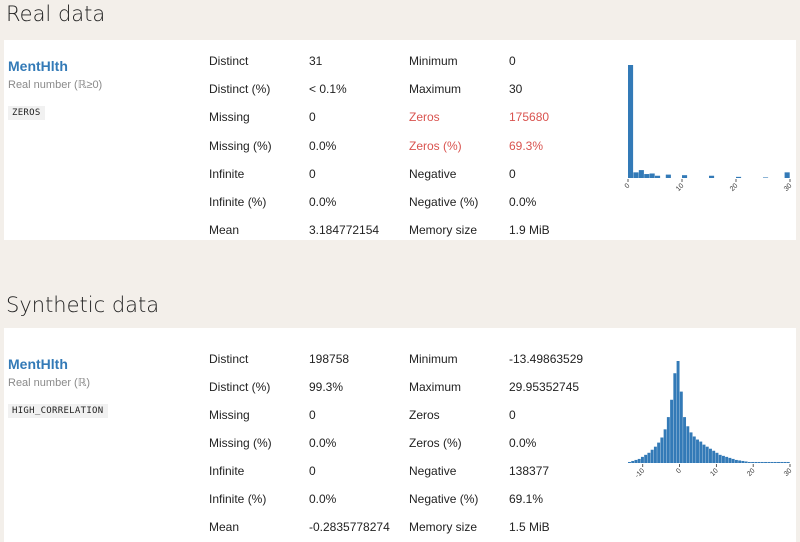 This screenshot has height=542, width=800. Describe the element at coordinates (526, 145) in the screenshot. I see `stat-value: 69.3%` at that location.